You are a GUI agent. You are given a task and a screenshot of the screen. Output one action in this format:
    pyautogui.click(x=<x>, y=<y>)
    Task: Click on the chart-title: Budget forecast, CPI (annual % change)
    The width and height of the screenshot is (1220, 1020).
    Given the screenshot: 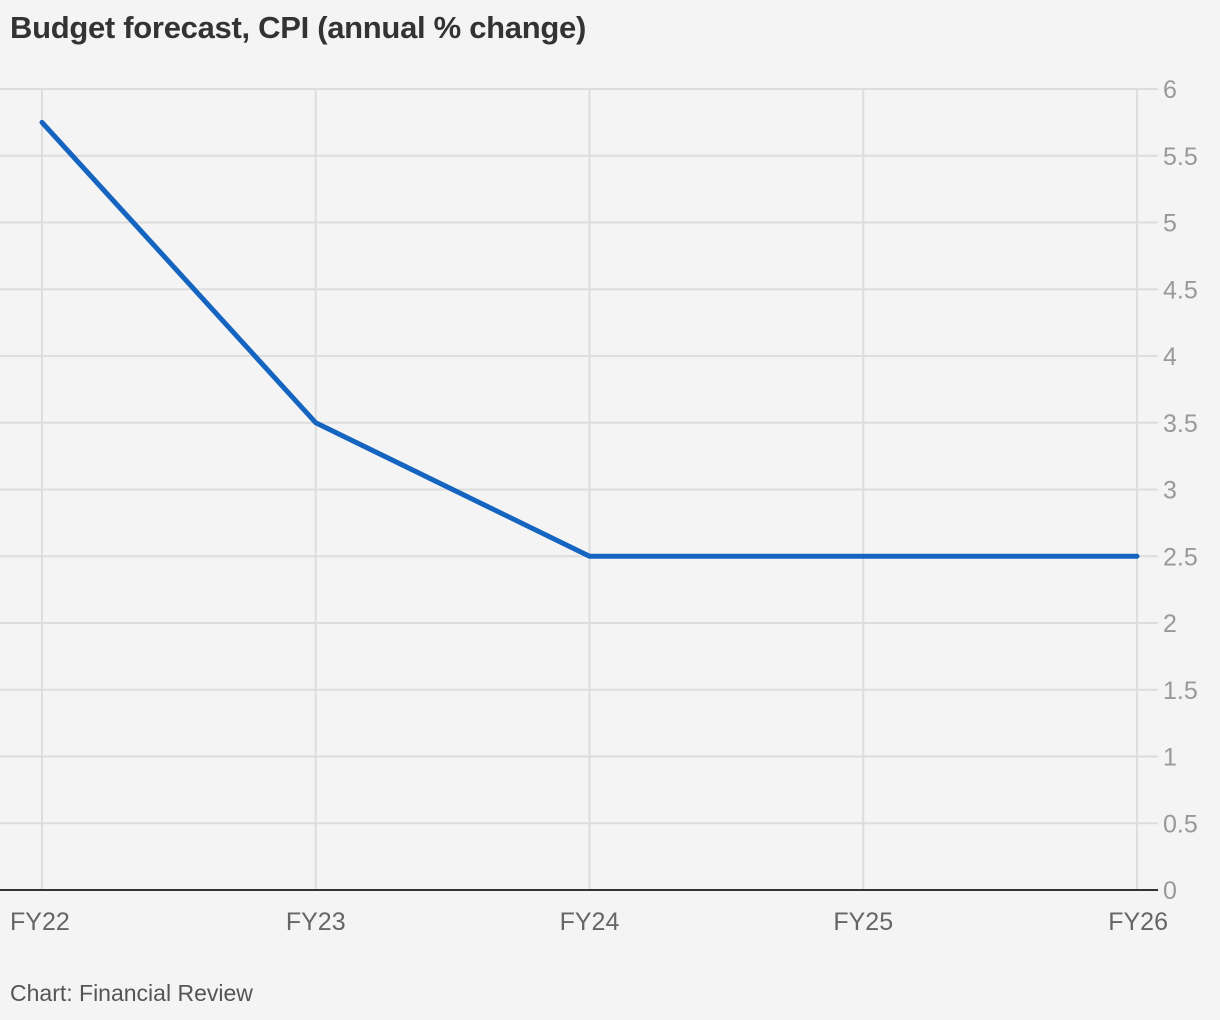 What is the action you would take?
    pyautogui.click(x=298, y=27)
    